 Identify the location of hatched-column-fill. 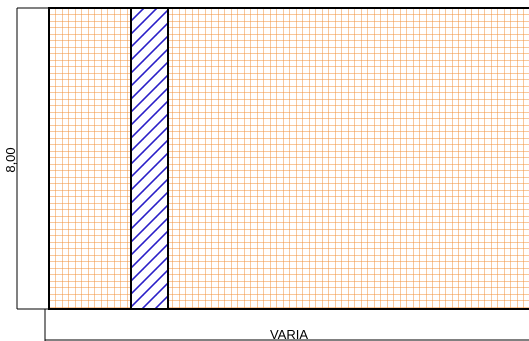
(149, 158).